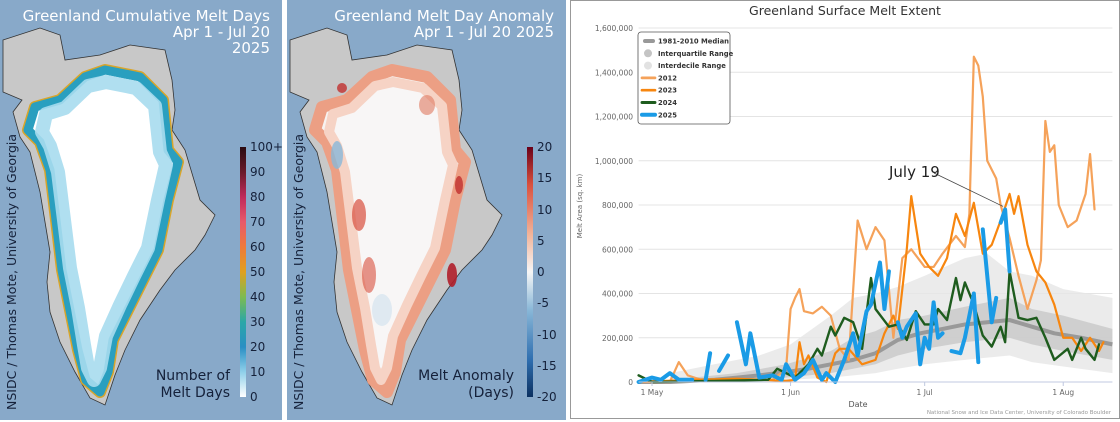 This screenshot has height=422, width=1120. Describe the element at coordinates (614, 72) in the screenshot. I see `y-tick-label: 1,400,000` at that location.